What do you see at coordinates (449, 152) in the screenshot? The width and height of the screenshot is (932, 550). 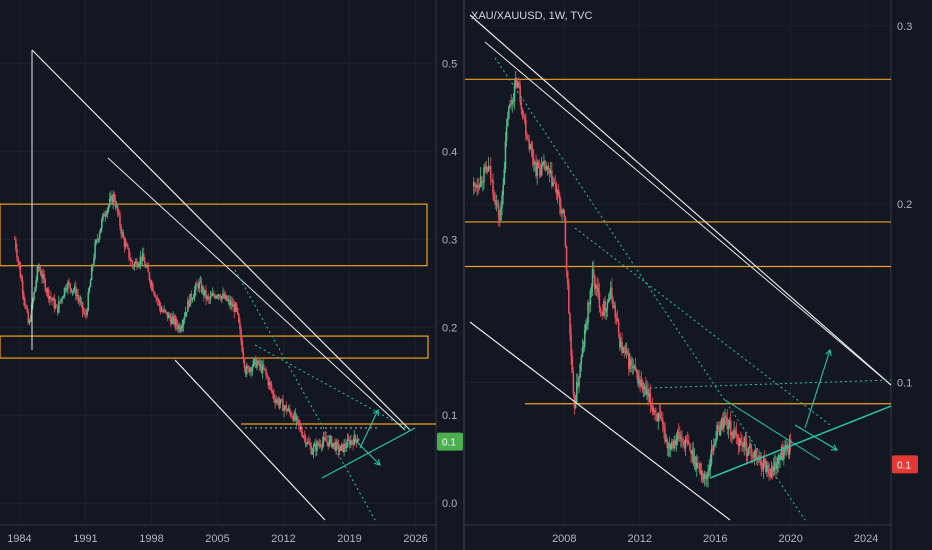 I see `y-tick-label: 0.4` at bounding box center [449, 152].